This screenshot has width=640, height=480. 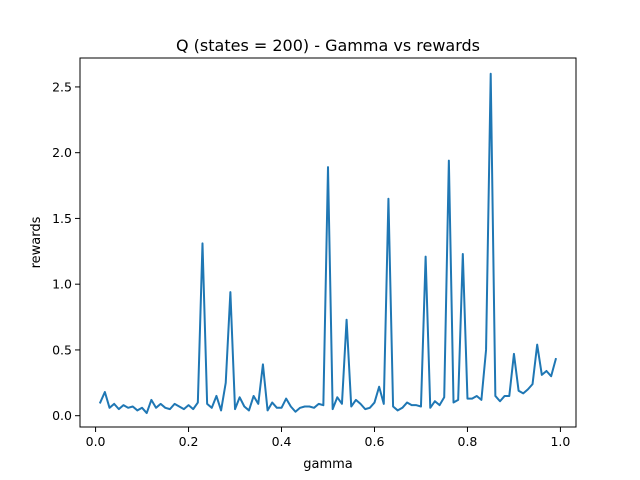 What do you see at coordinates (468, 441) in the screenshot?
I see `x-tick-label: 0.8` at bounding box center [468, 441].